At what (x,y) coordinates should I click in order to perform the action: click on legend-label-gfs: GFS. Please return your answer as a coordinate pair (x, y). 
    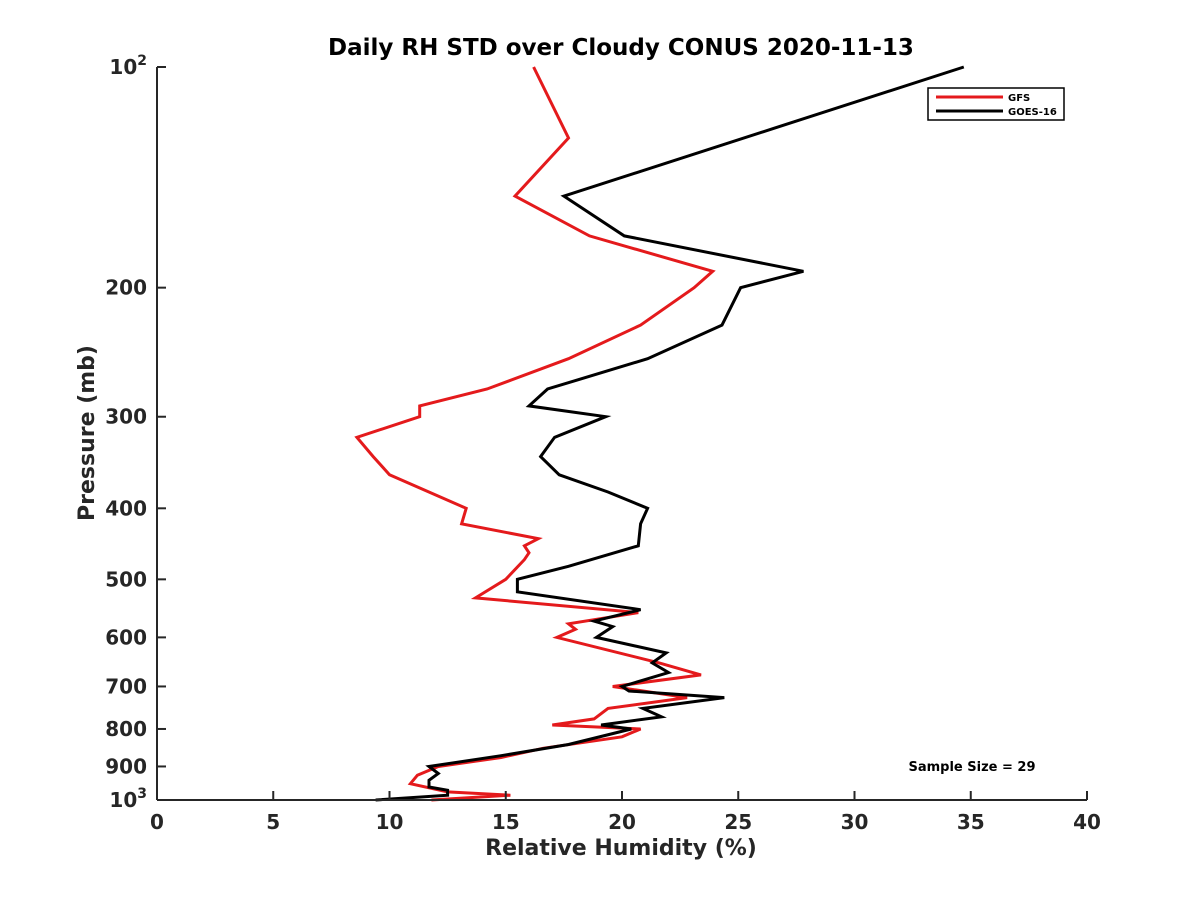
    Looking at the image, I should click on (1019, 98).